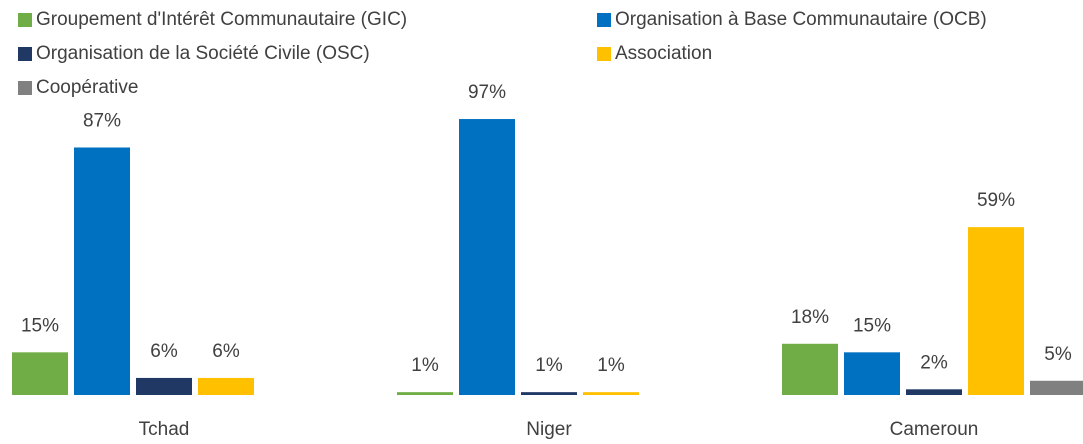 This screenshot has width=1083, height=444. I want to click on data-label: 2%, so click(934, 362).